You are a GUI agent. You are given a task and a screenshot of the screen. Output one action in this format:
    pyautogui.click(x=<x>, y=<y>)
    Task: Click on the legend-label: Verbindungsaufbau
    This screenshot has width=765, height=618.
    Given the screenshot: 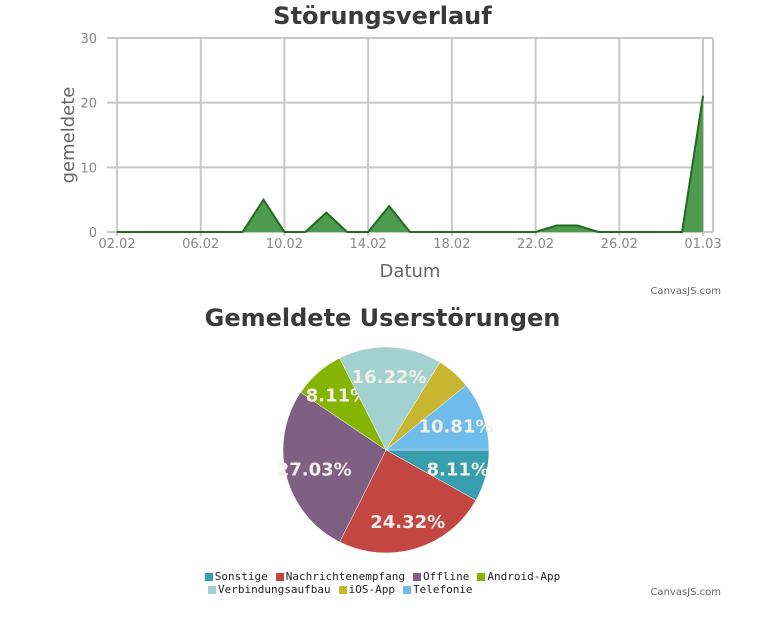 What is the action you would take?
    pyautogui.click(x=274, y=589)
    